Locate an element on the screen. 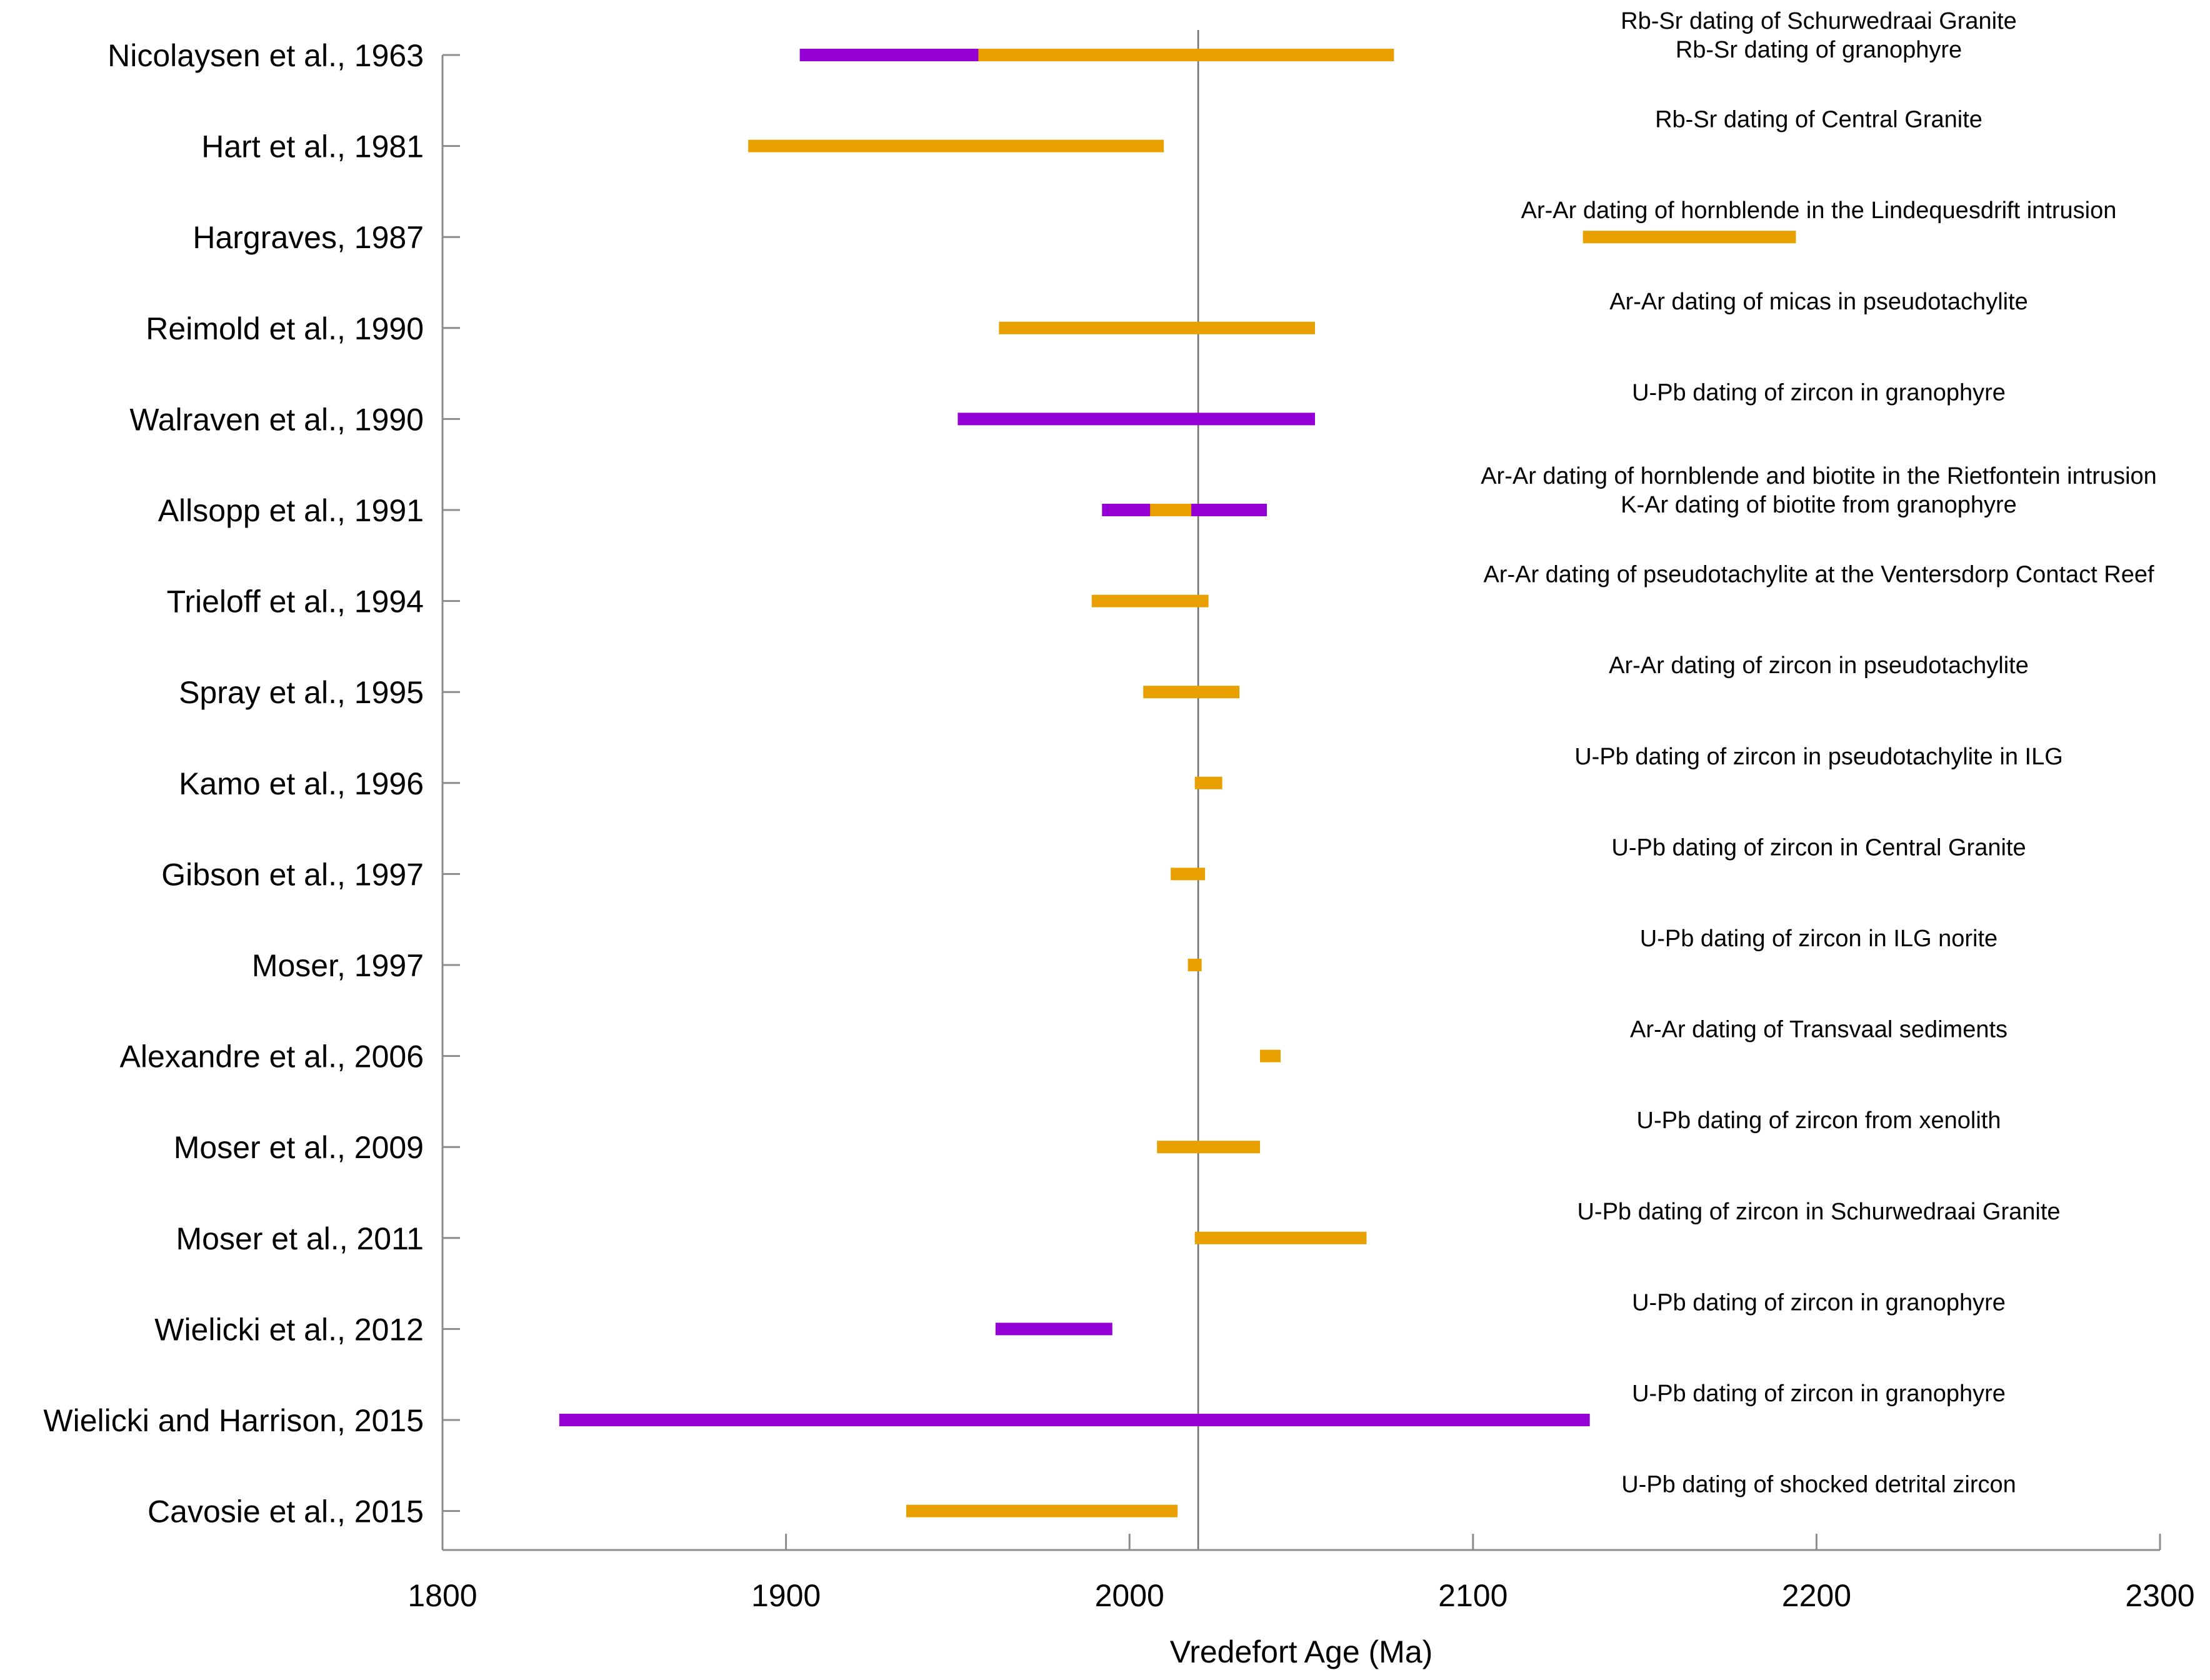 The width and height of the screenshot is (2210, 1680). x-tick-label: 2000 is located at coordinates (1129, 1595).